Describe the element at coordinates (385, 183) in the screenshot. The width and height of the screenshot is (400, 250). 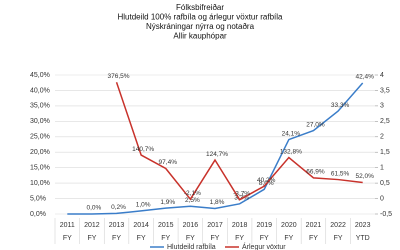
I see `y2-tick-label: 0,5` at that location.